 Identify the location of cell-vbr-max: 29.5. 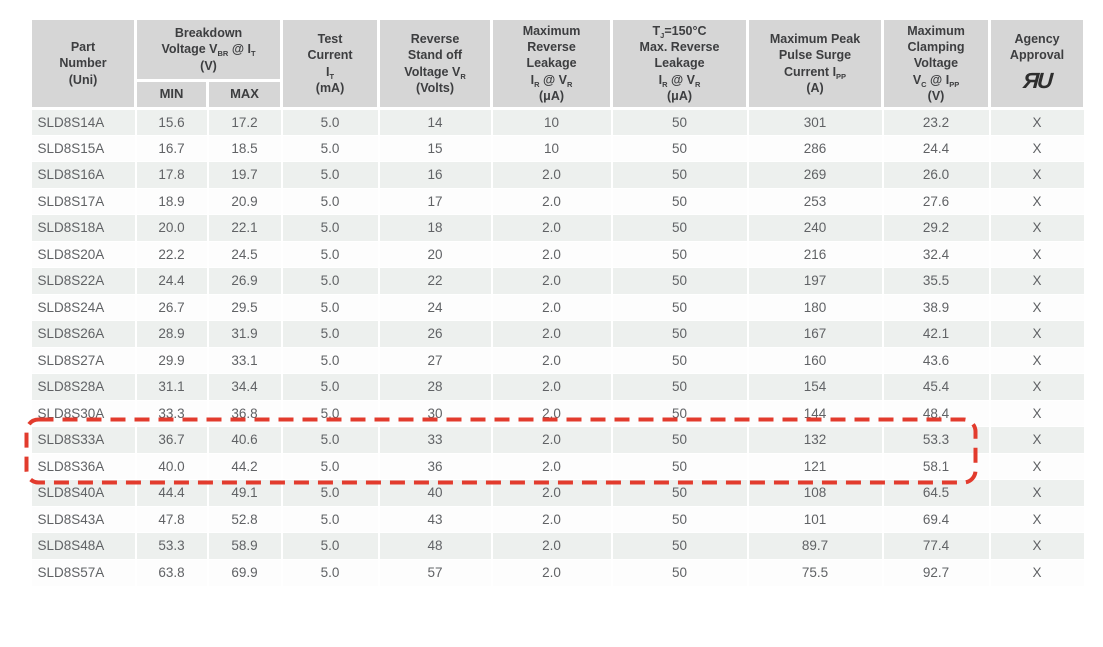
(244, 307).